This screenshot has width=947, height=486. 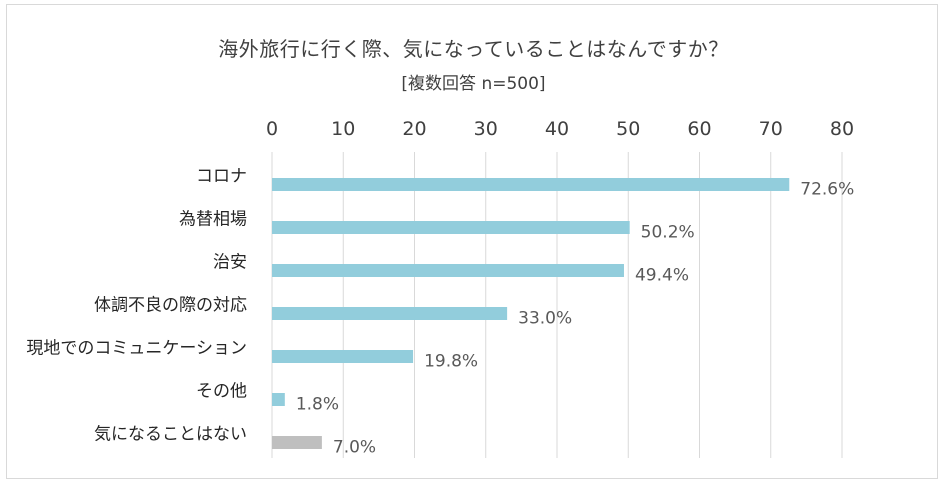 I want to click on chart-title: 海外旅行に行く際、気になっていることはなんですか？, so click(x=473, y=49).